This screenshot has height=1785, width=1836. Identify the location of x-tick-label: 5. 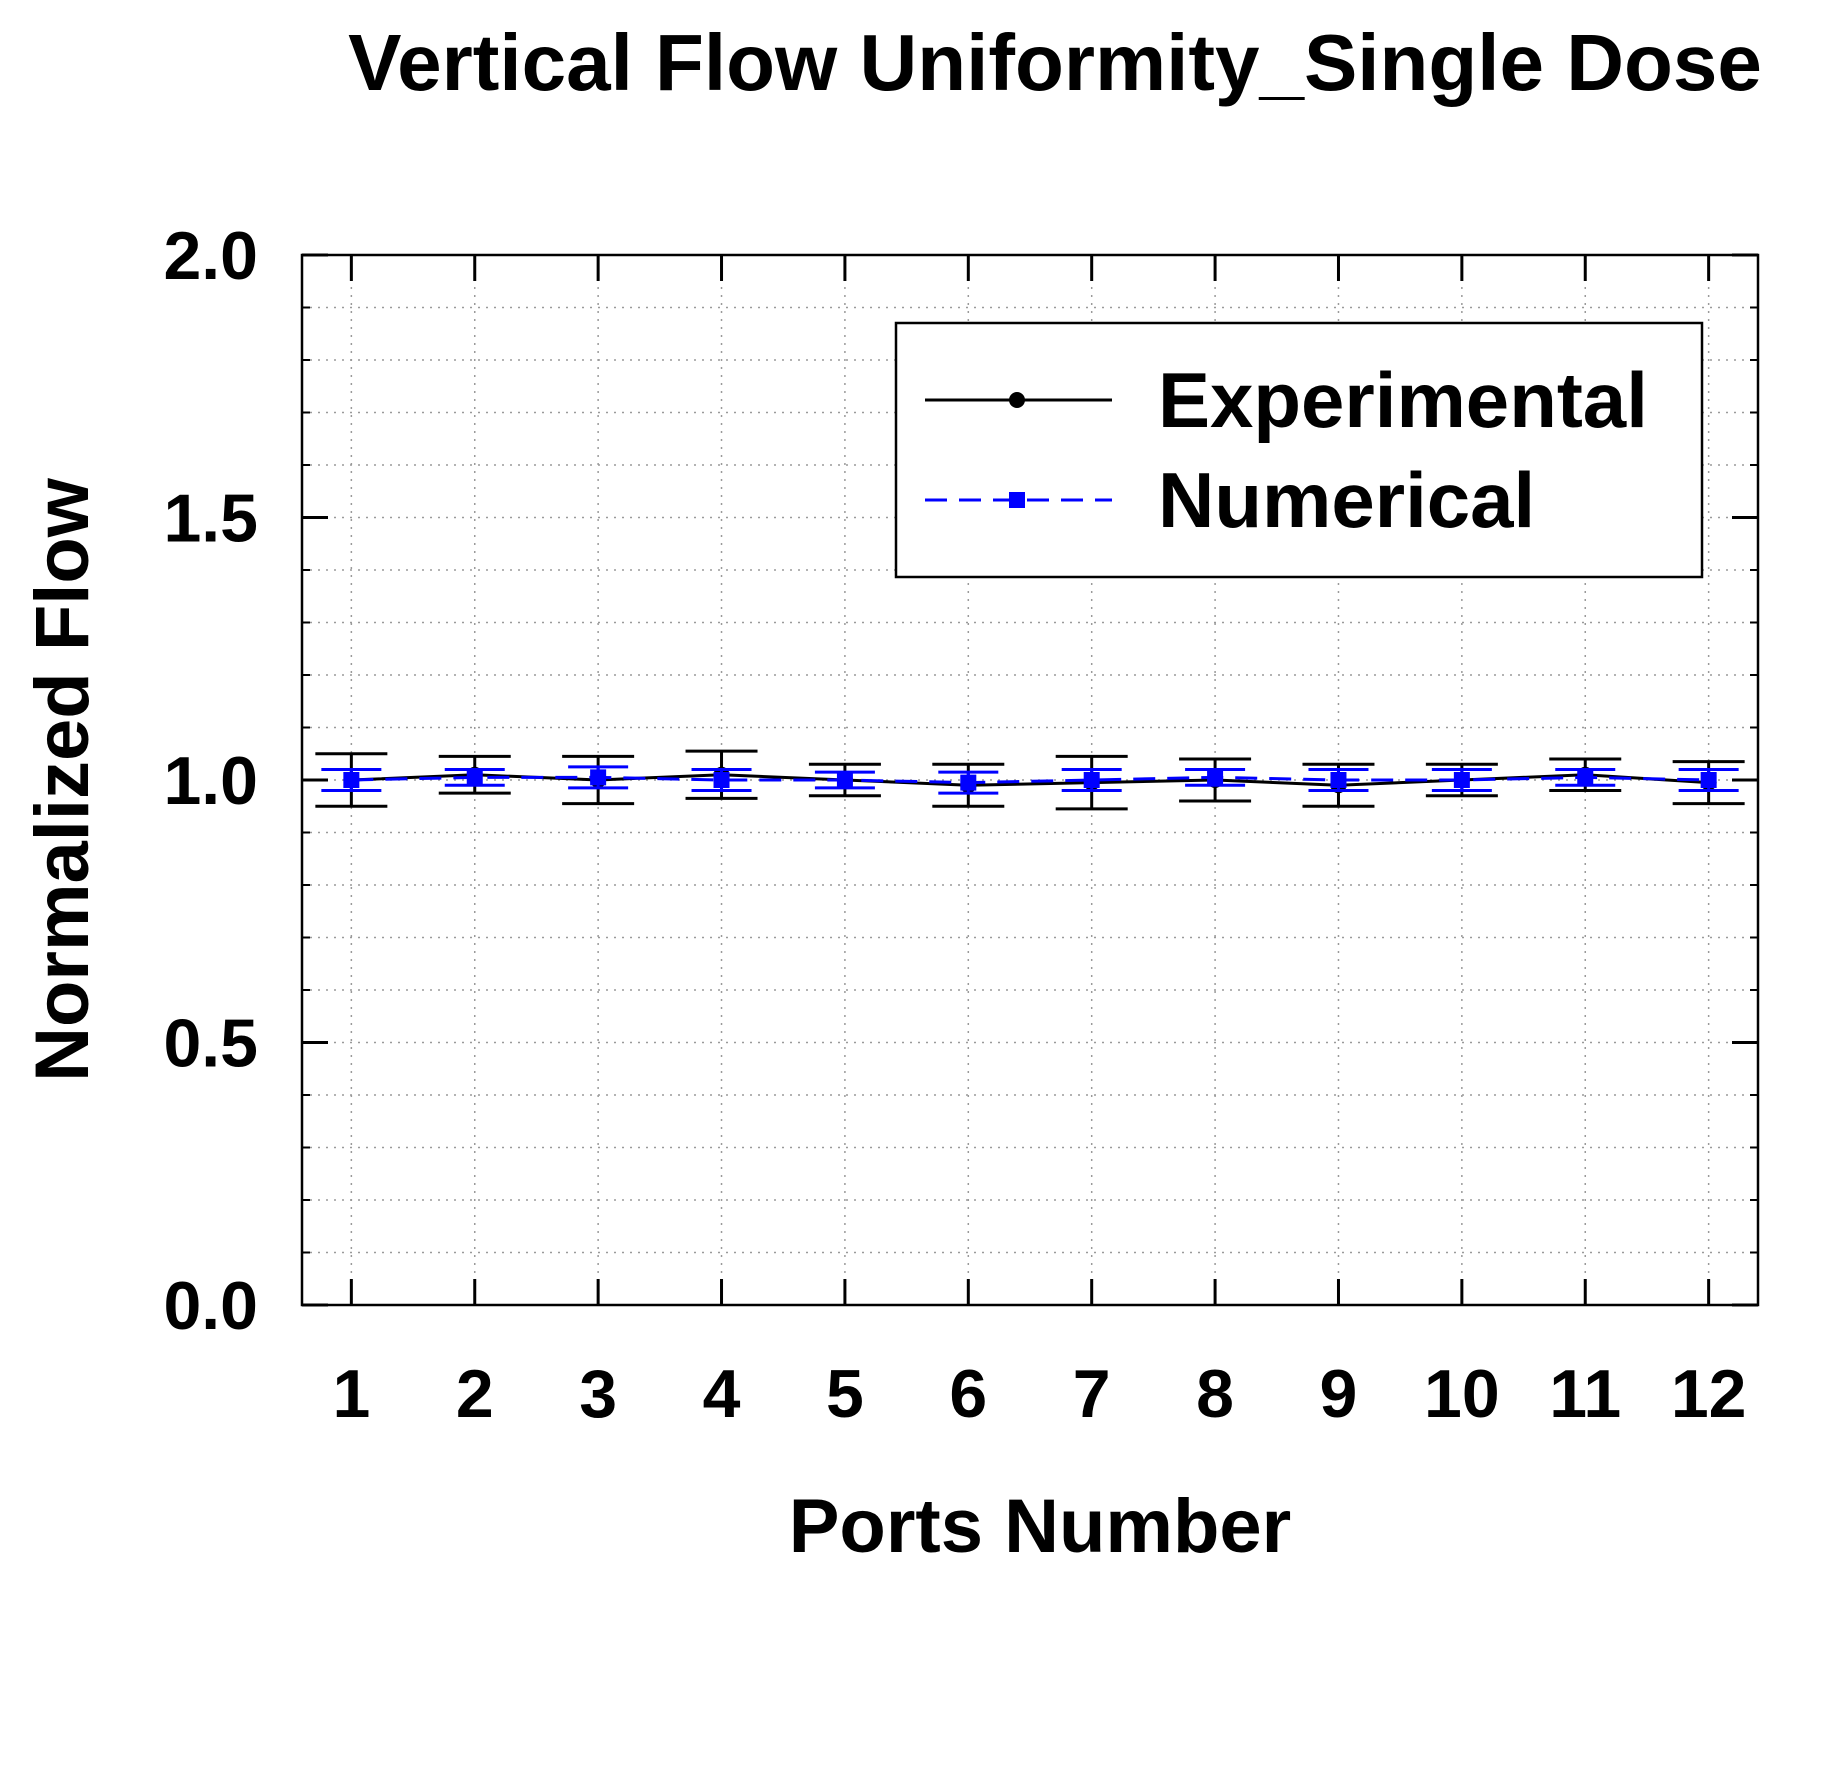
(845, 1394).